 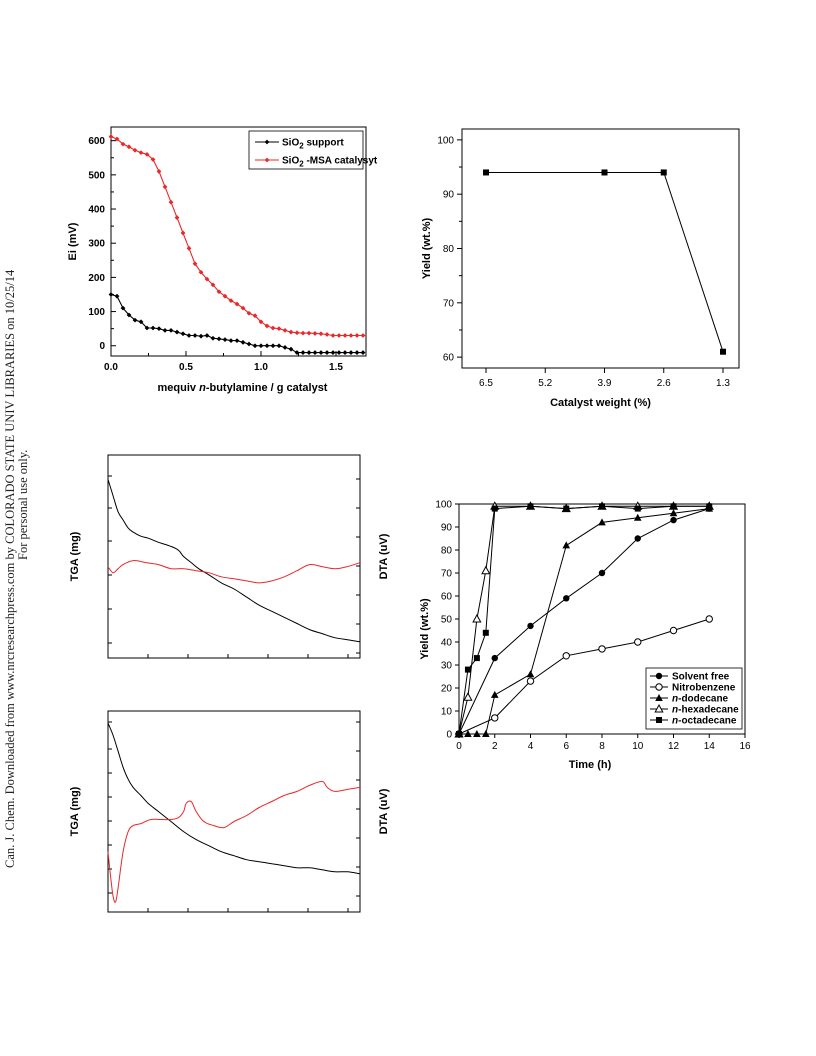 What do you see at coordinates (584, 676) in the screenshot?
I see `series-line` at bounding box center [584, 676].